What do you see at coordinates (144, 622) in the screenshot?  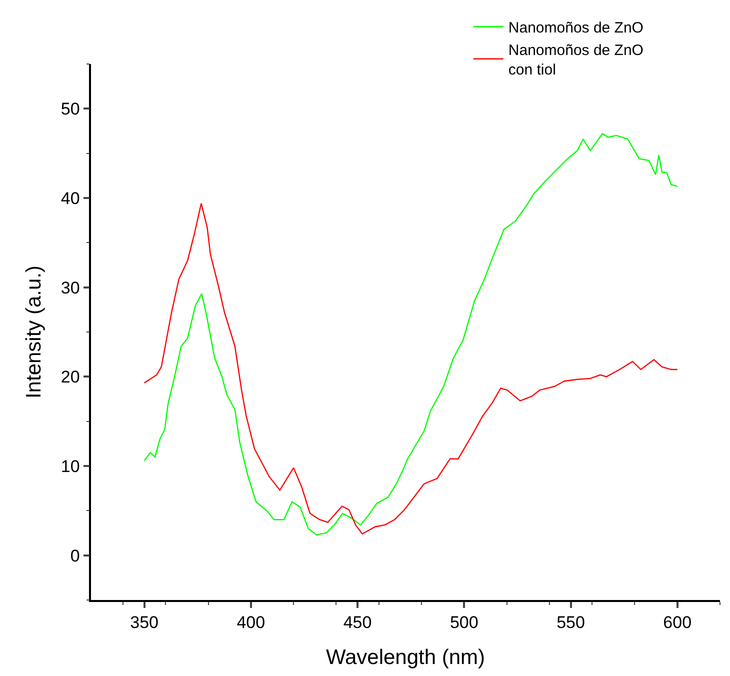 I see `x-tick-label: 350` at bounding box center [144, 622].